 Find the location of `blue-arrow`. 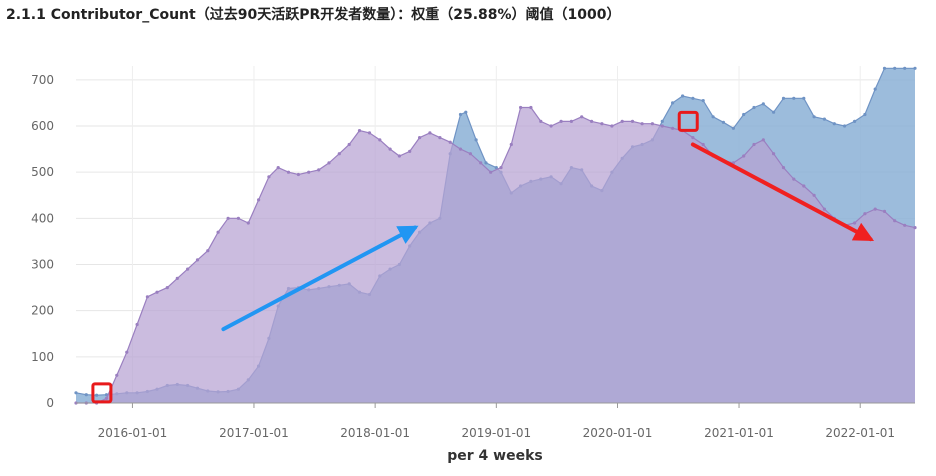

blue-arrow is located at coordinates (320, 278).